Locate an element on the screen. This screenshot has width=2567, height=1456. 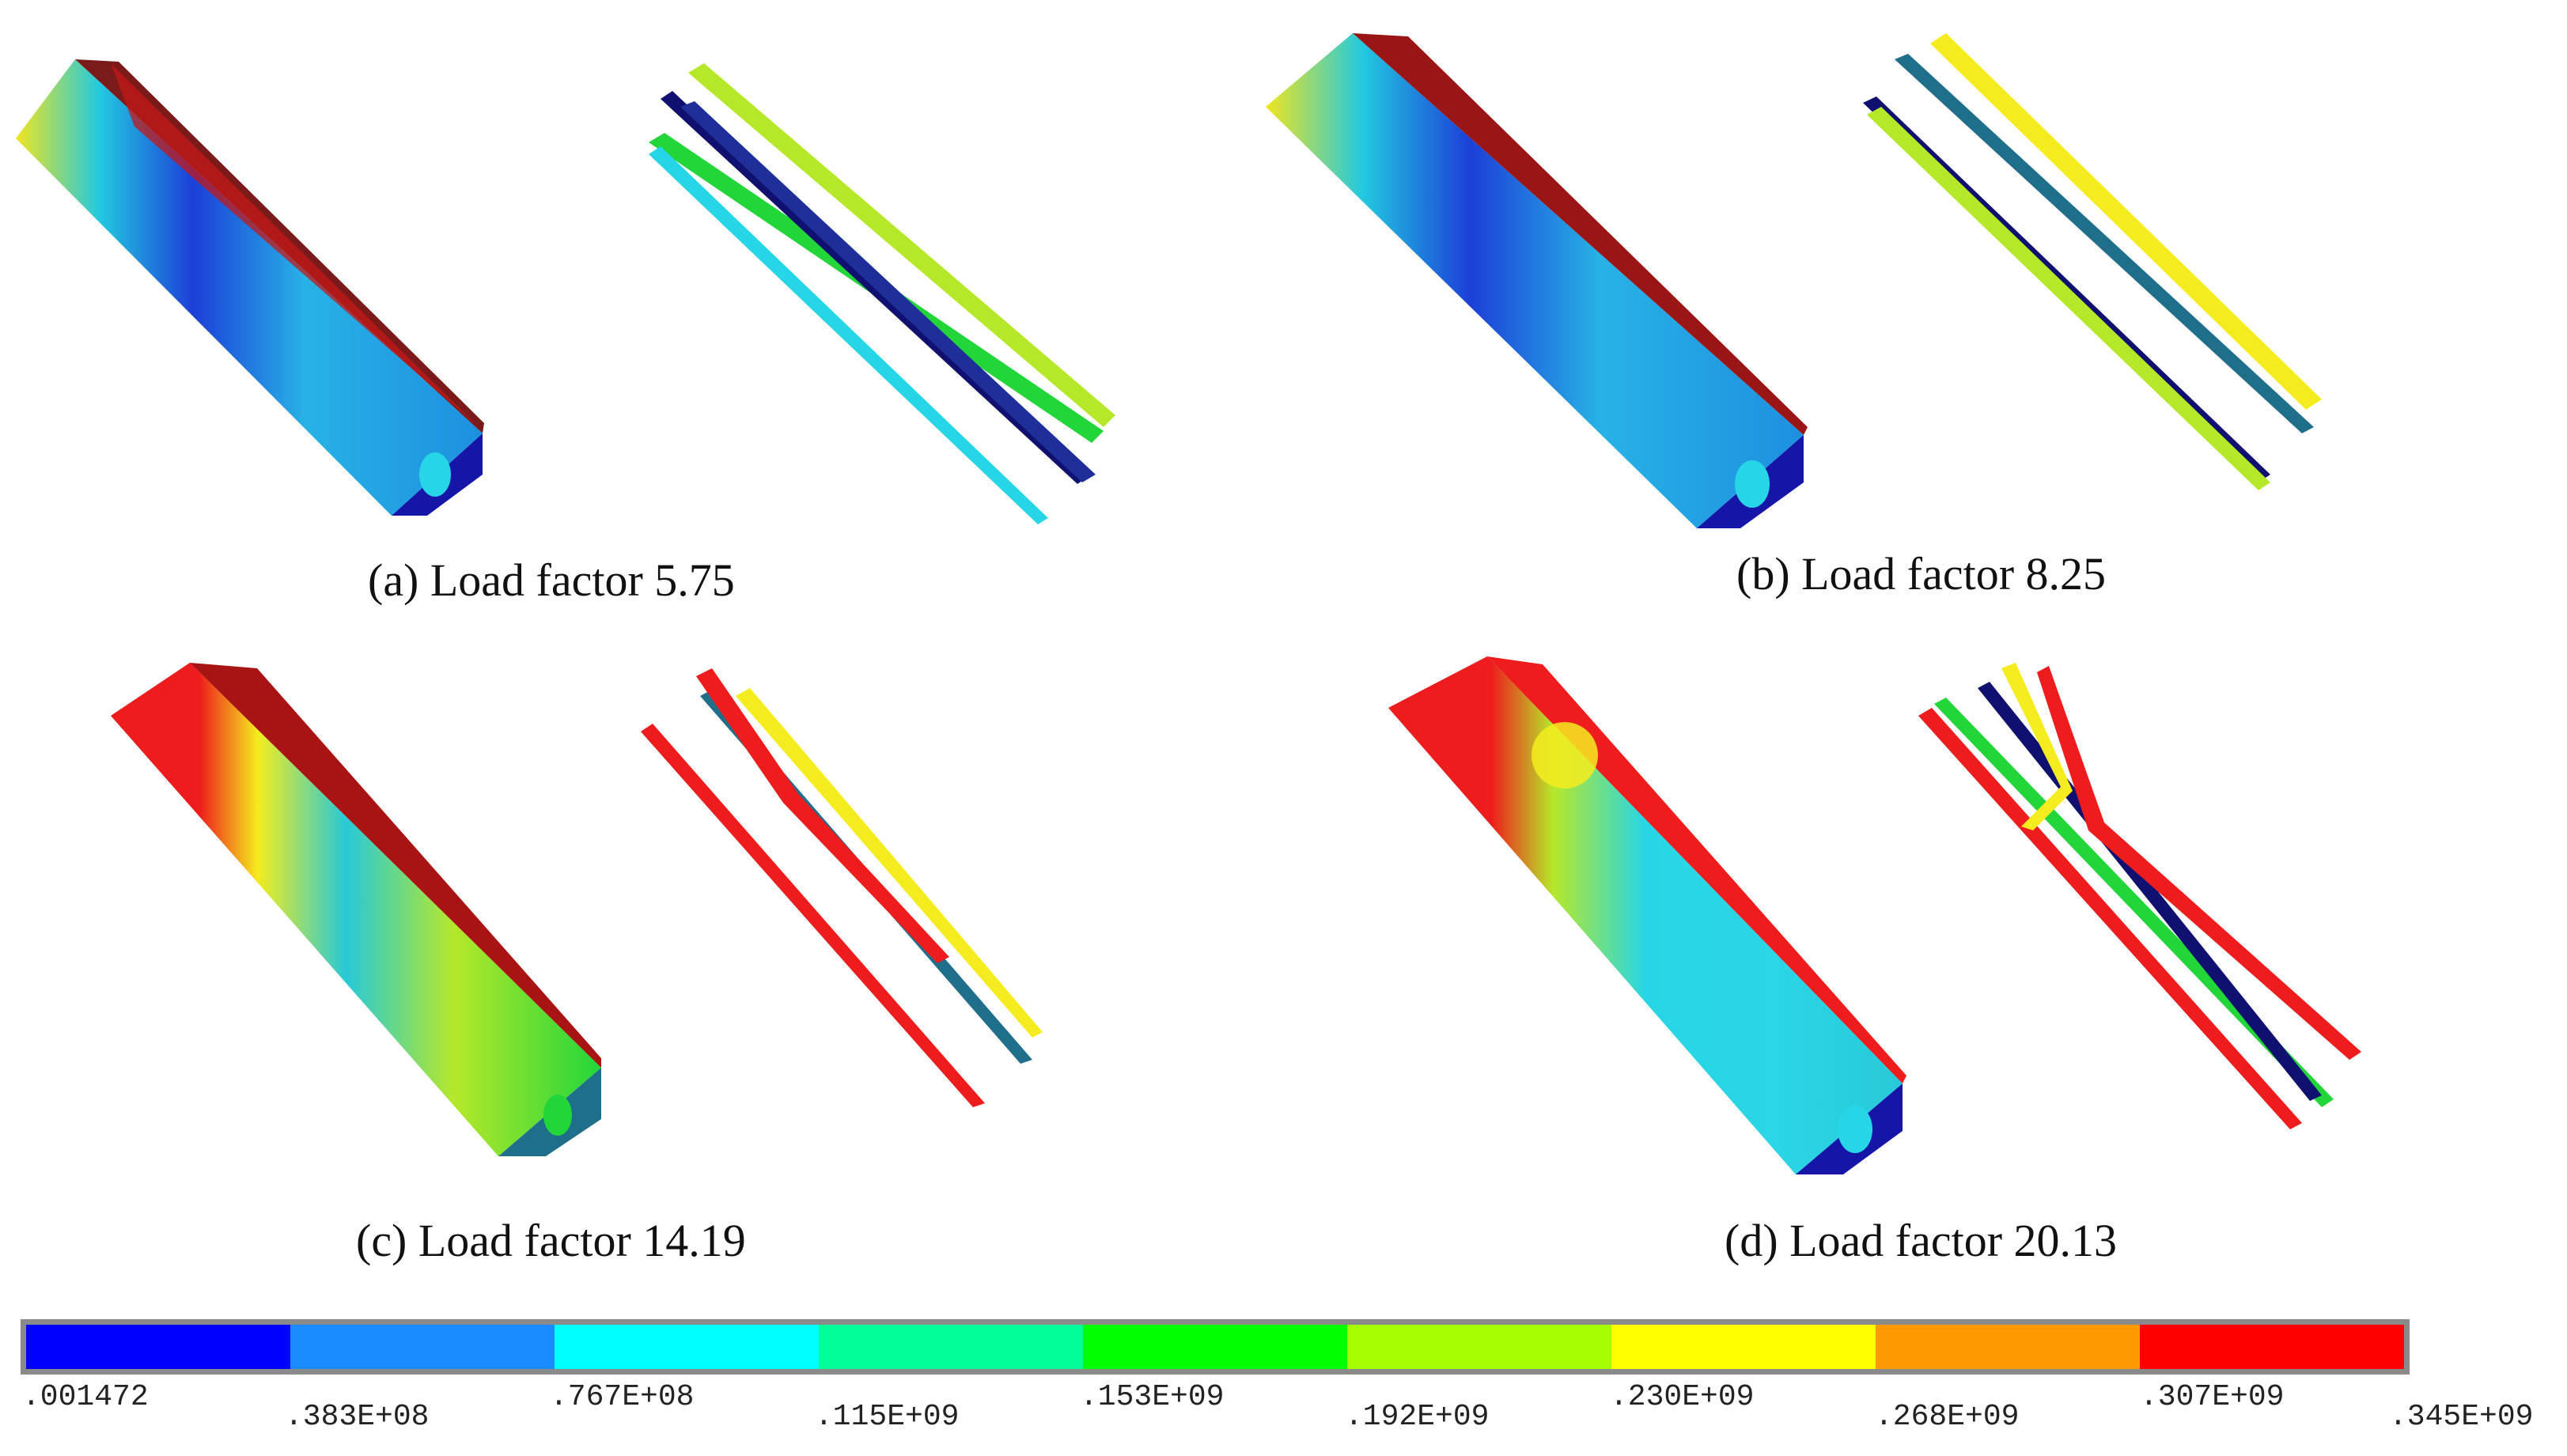
beam-c-full is located at coordinates (356, 909).